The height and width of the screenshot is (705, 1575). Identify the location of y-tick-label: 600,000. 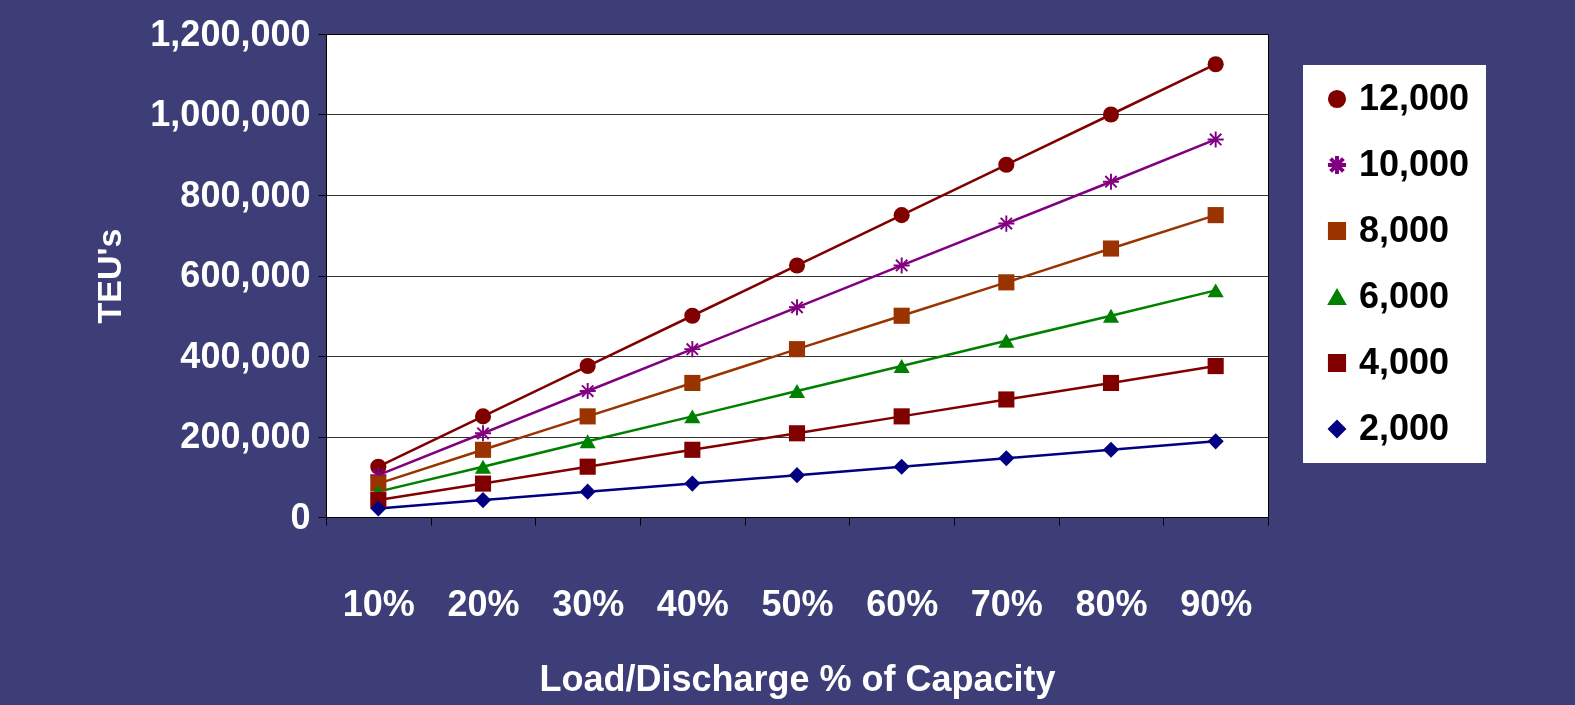
(245, 274).